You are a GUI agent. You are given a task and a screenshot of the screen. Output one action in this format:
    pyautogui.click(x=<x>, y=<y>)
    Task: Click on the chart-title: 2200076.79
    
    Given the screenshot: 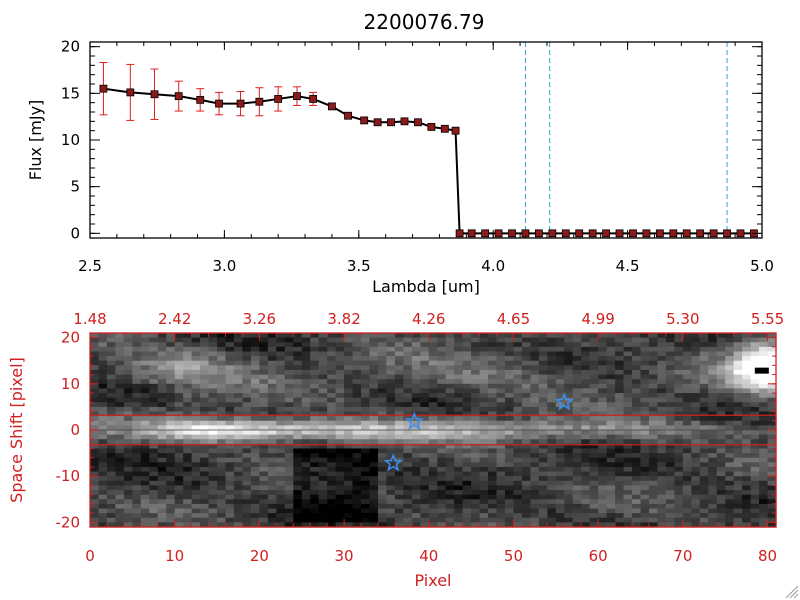 What is the action you would take?
    pyautogui.click(x=424, y=22)
    